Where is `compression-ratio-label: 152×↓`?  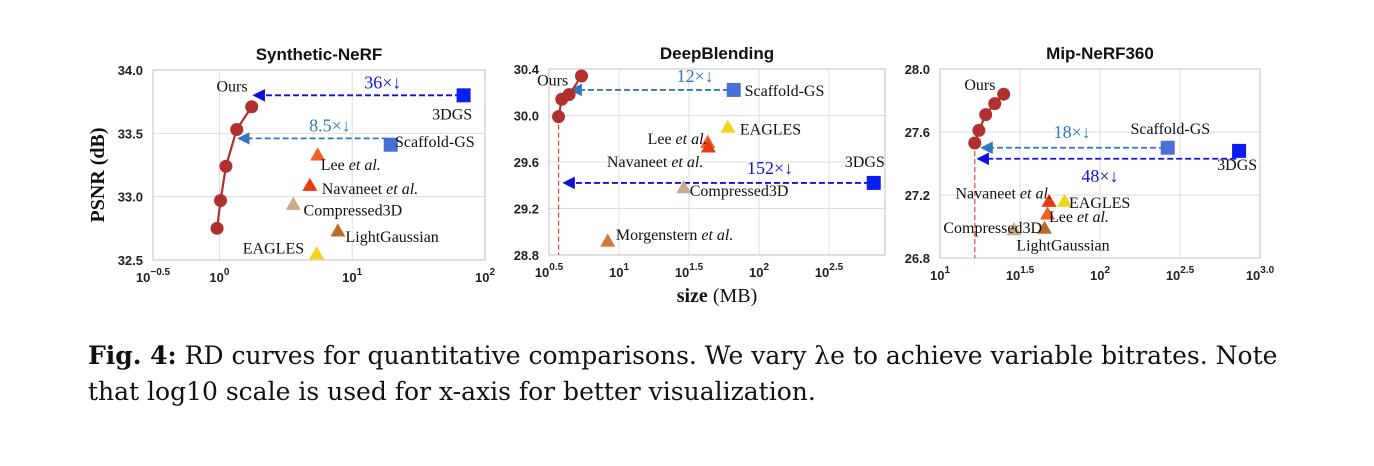 compression-ratio-label: 152×↓ is located at coordinates (770, 168).